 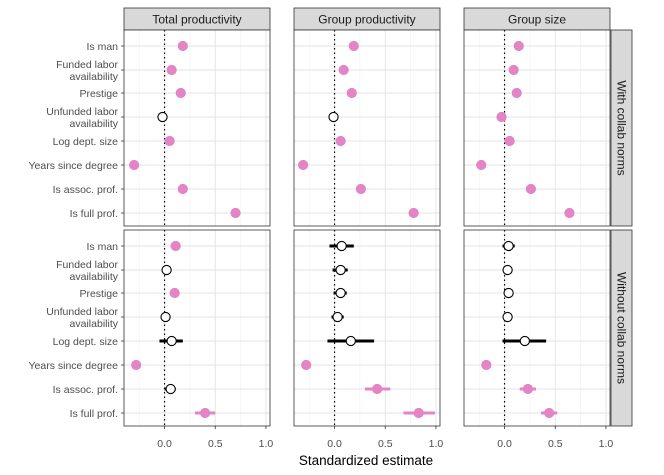 What do you see at coordinates (366, 460) in the screenshot?
I see `x-axis-title: Standardized estimate` at bounding box center [366, 460].